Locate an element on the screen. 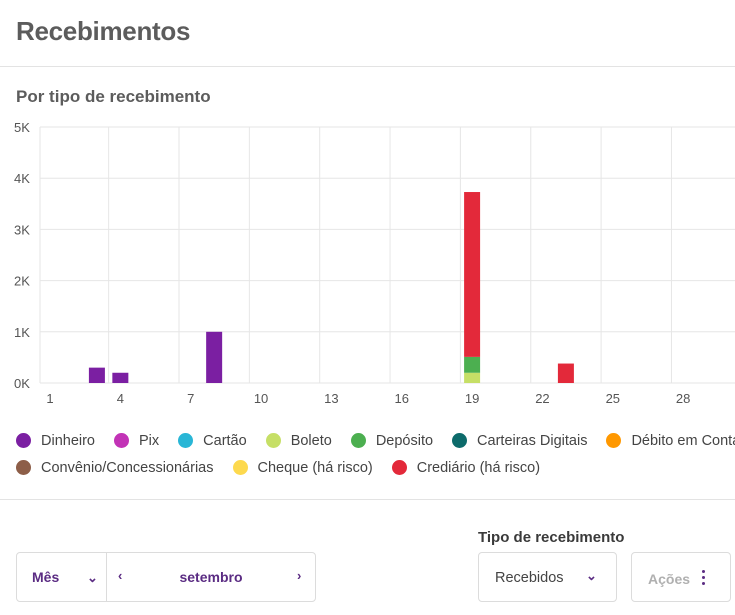 This screenshot has height=615, width=735. legend-label: Depósito is located at coordinates (404, 440).